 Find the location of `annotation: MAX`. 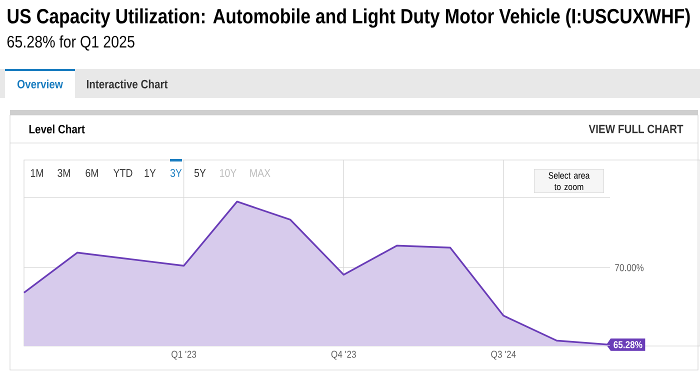

annotation: MAX is located at coordinates (260, 173).